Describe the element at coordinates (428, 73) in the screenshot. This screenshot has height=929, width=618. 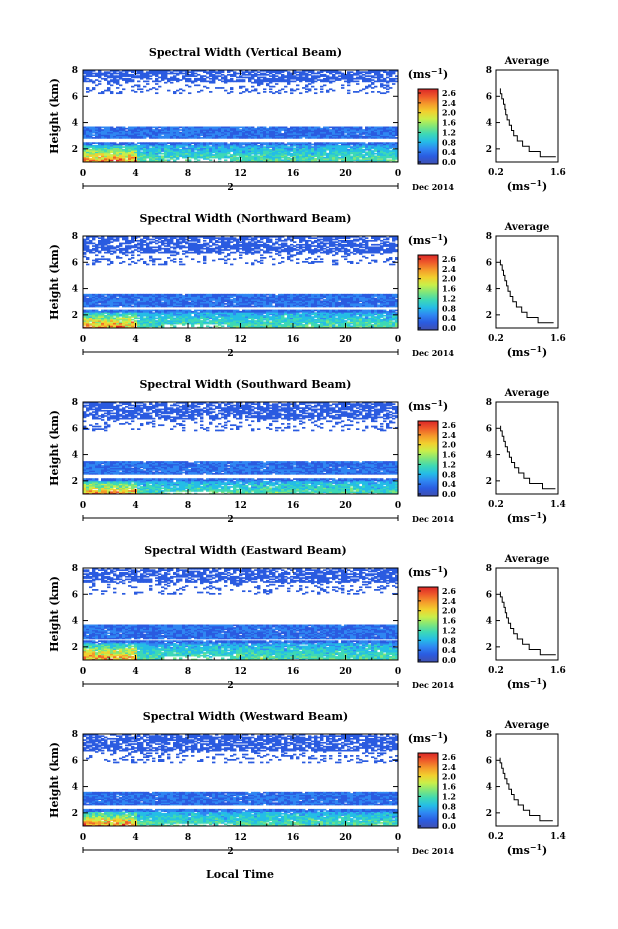
I see `colorbar-unit: (ms−1)` at that location.